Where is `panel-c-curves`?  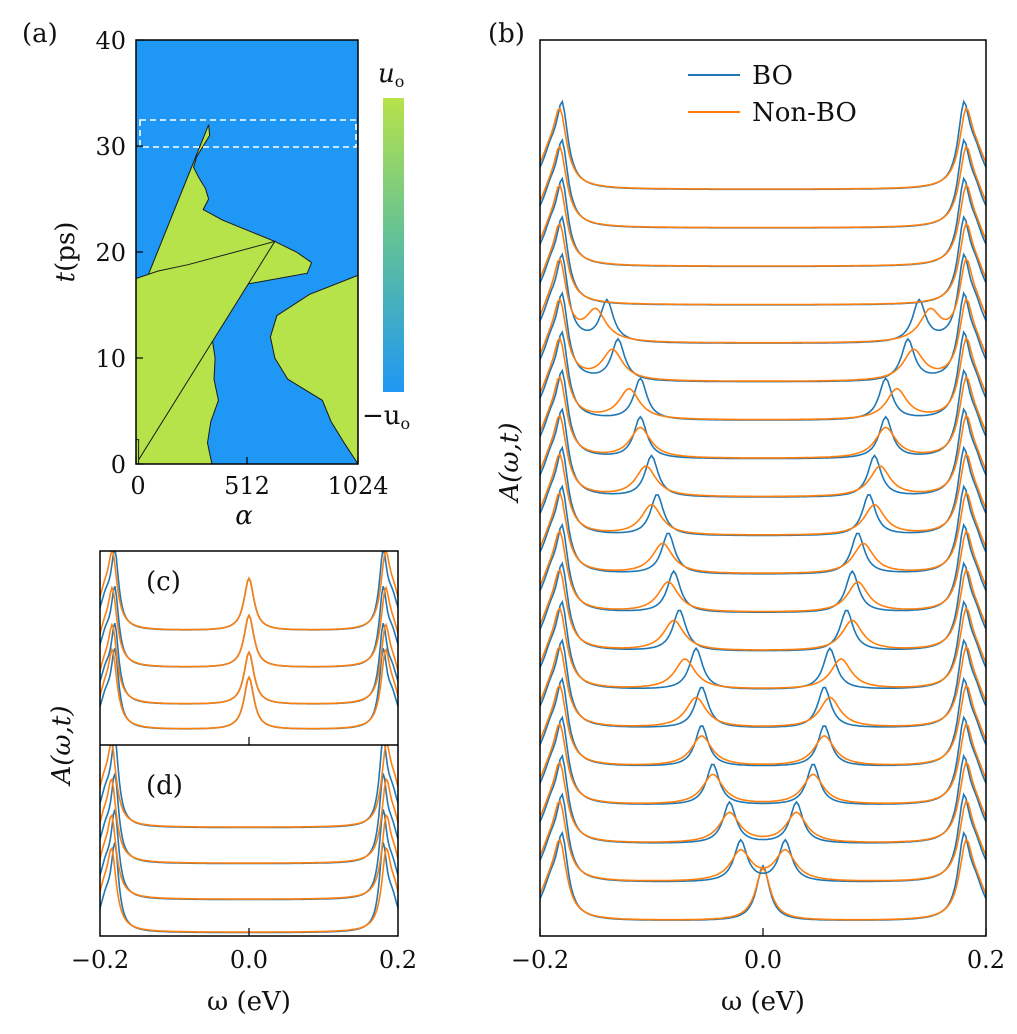
panel-c-curves is located at coordinates (249, 640).